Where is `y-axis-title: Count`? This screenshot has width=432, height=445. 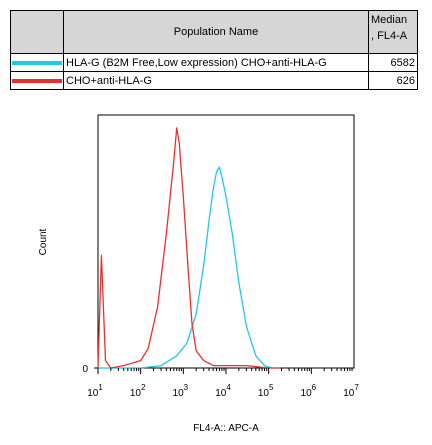 y-axis-title: Count is located at coordinates (43, 241).